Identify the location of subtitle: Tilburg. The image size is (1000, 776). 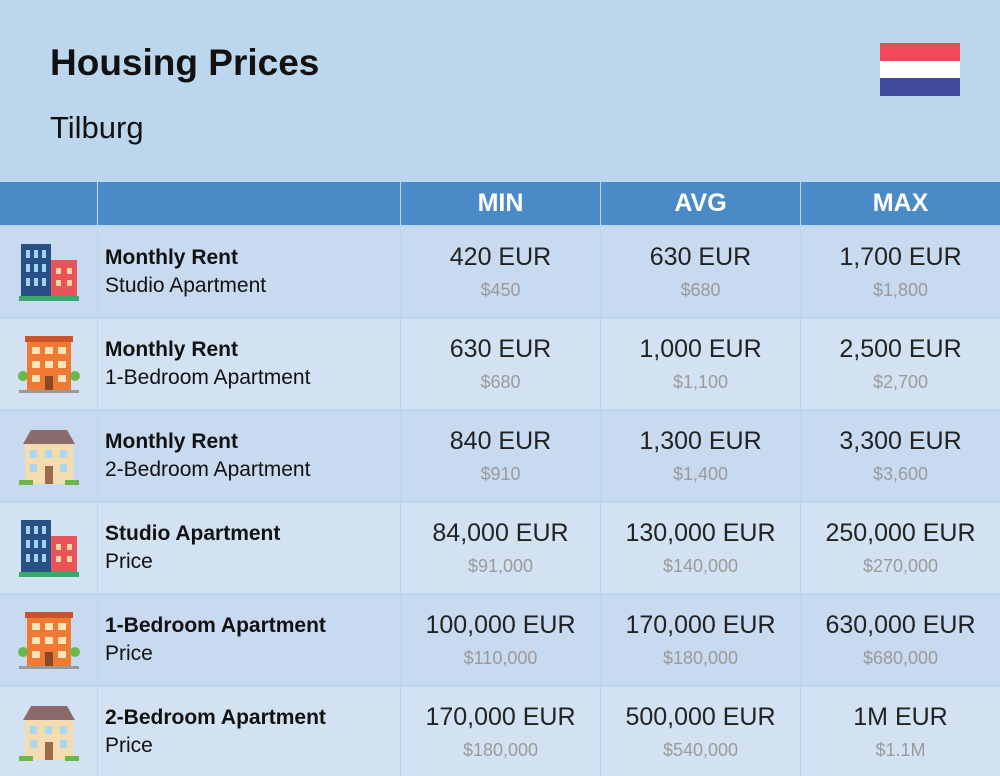
(97, 127).